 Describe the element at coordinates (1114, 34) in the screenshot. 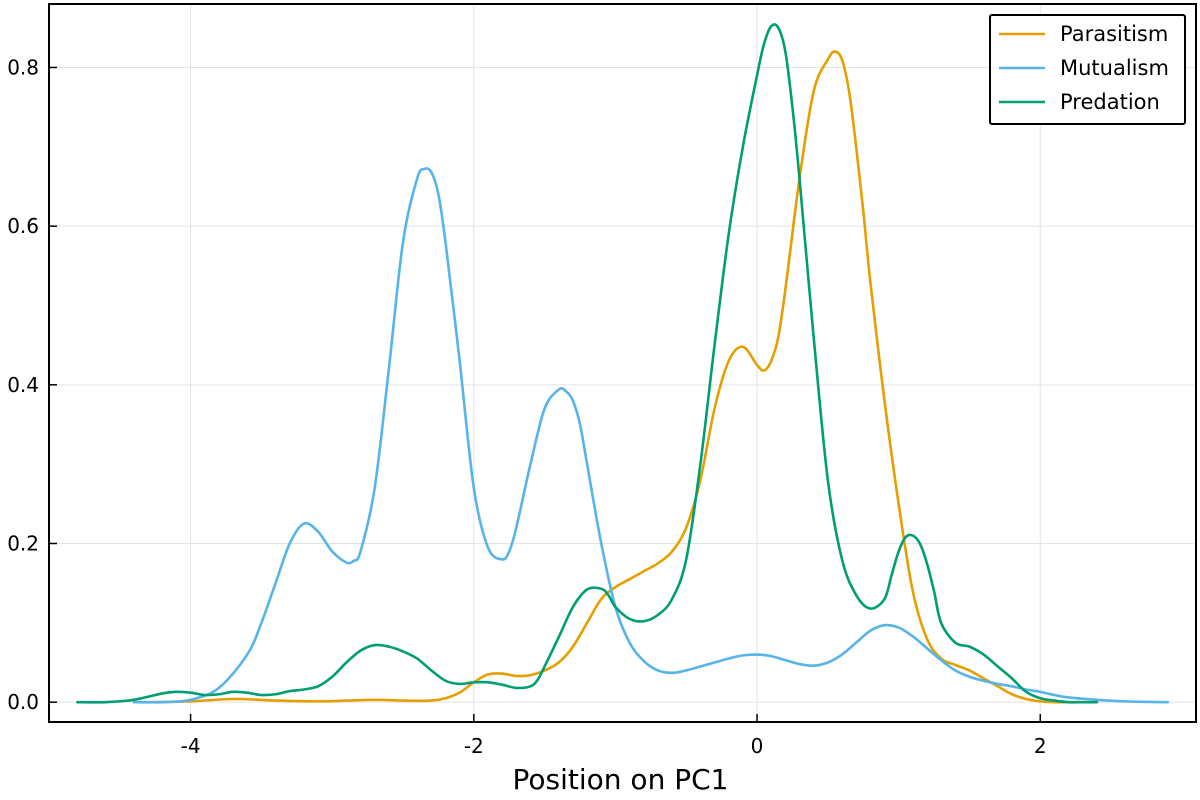

I see `legend-label-parasitism: Parasitism` at that location.